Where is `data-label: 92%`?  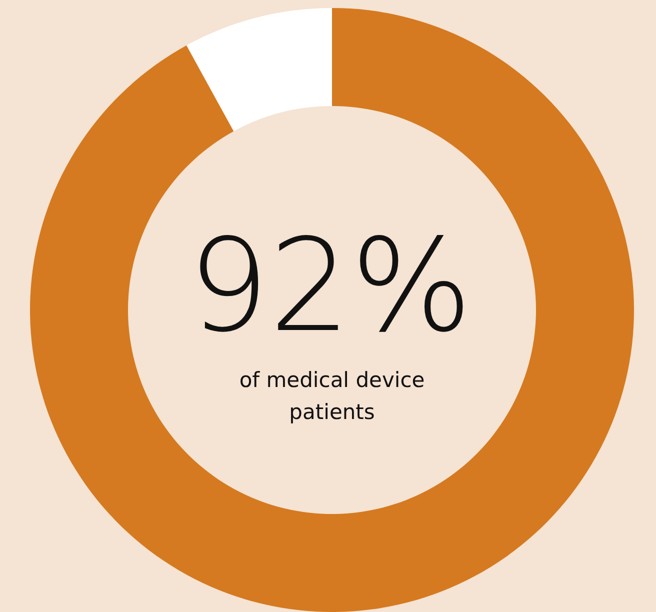 data-label: 92% is located at coordinates (330, 286).